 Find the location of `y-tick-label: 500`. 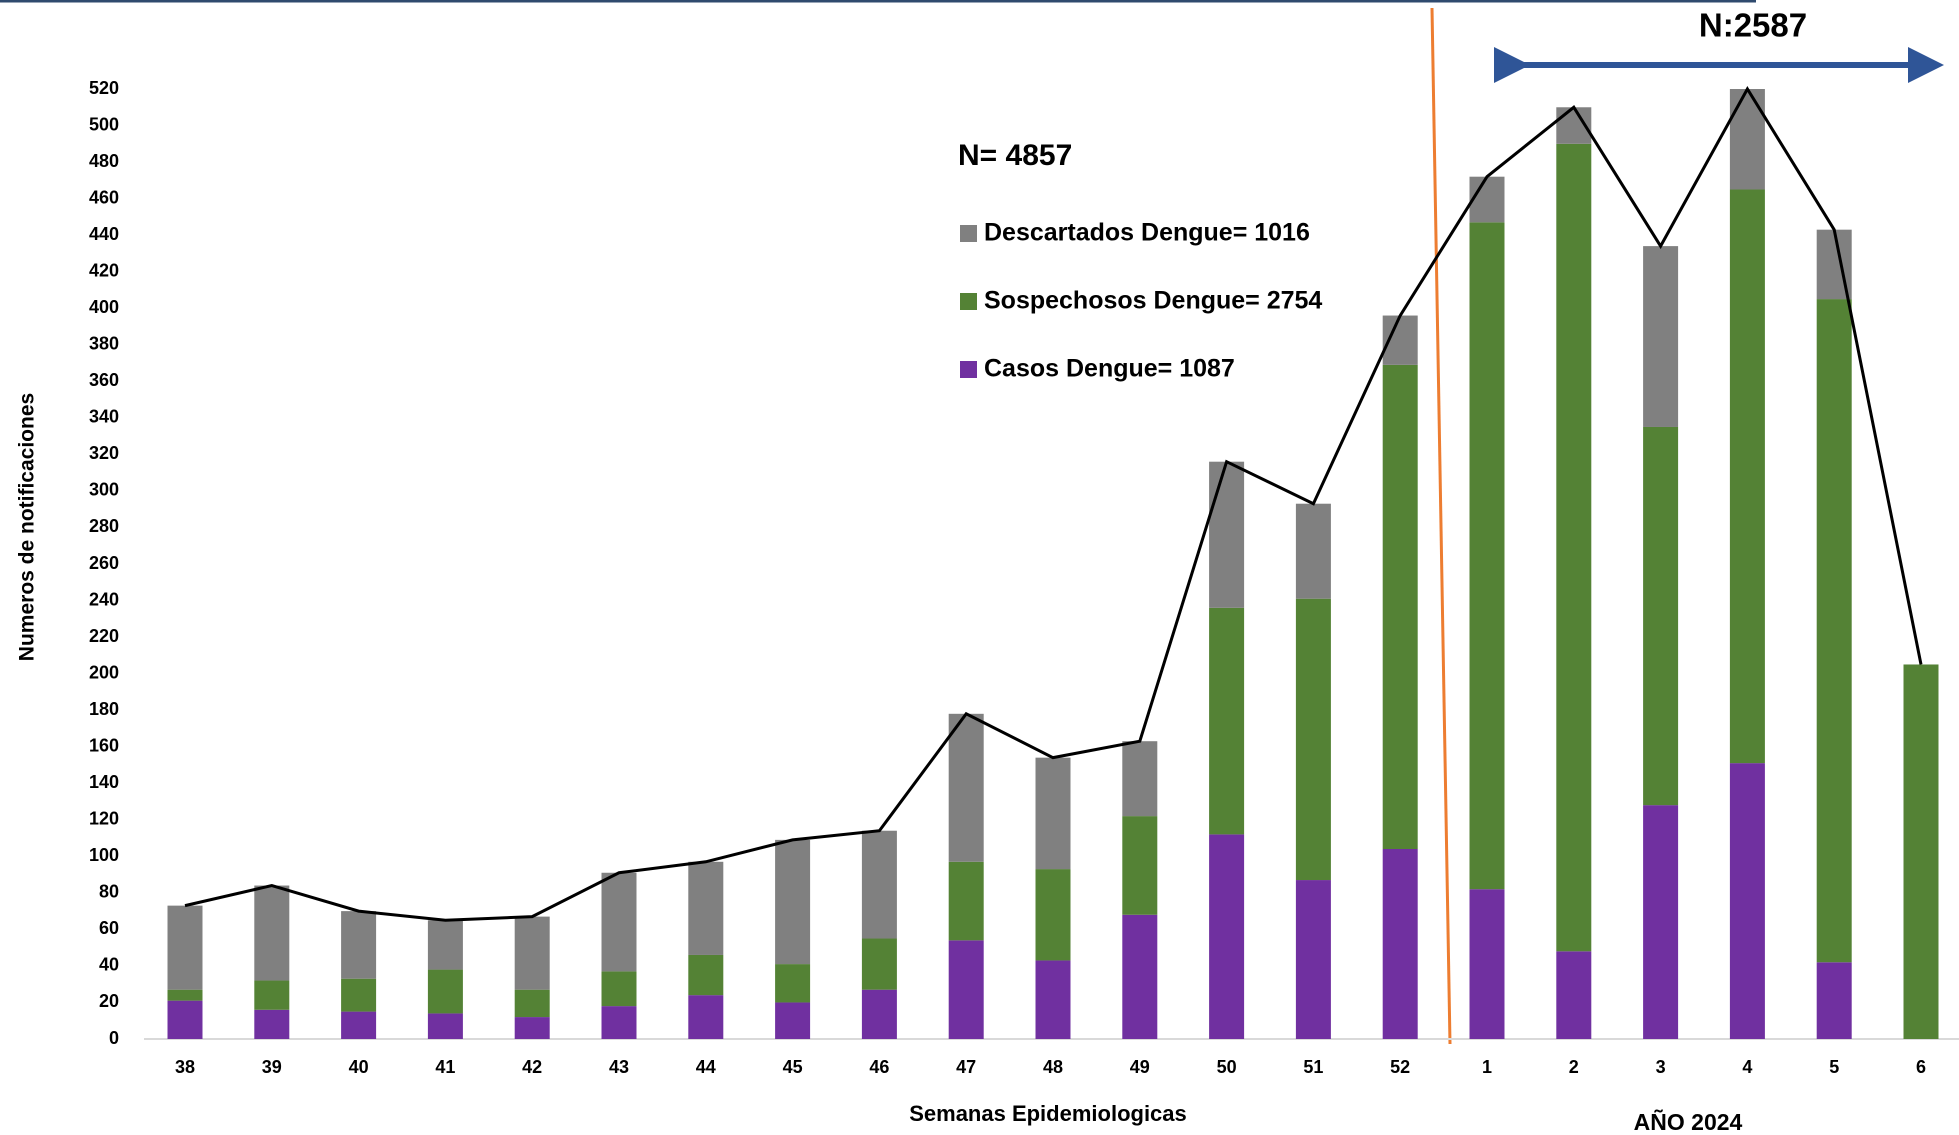

y-tick-label: 500 is located at coordinates (104, 124).